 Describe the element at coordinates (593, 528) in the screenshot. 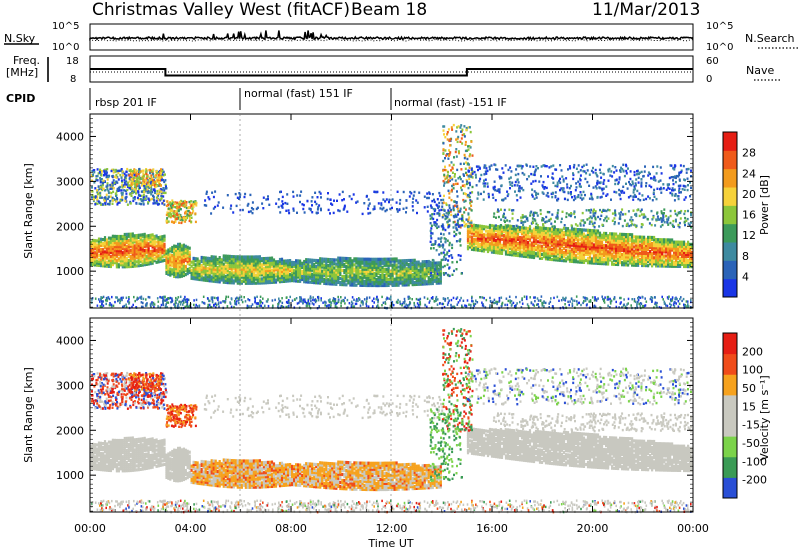

I see `x-tick-label: 20:00` at that location.